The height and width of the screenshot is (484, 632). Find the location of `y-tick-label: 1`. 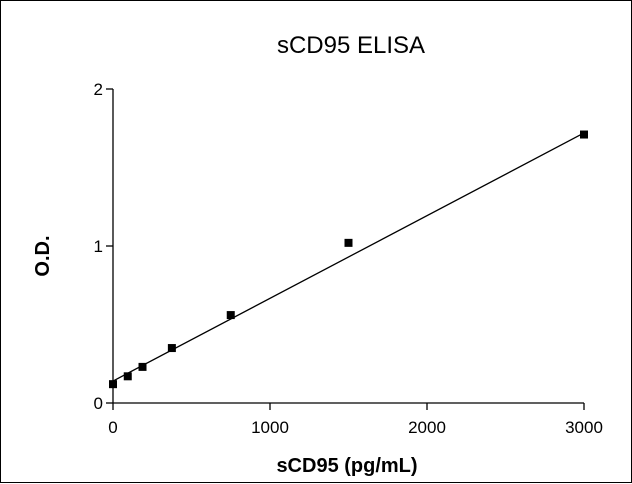

y-tick-label: 1 is located at coordinates (98, 246).